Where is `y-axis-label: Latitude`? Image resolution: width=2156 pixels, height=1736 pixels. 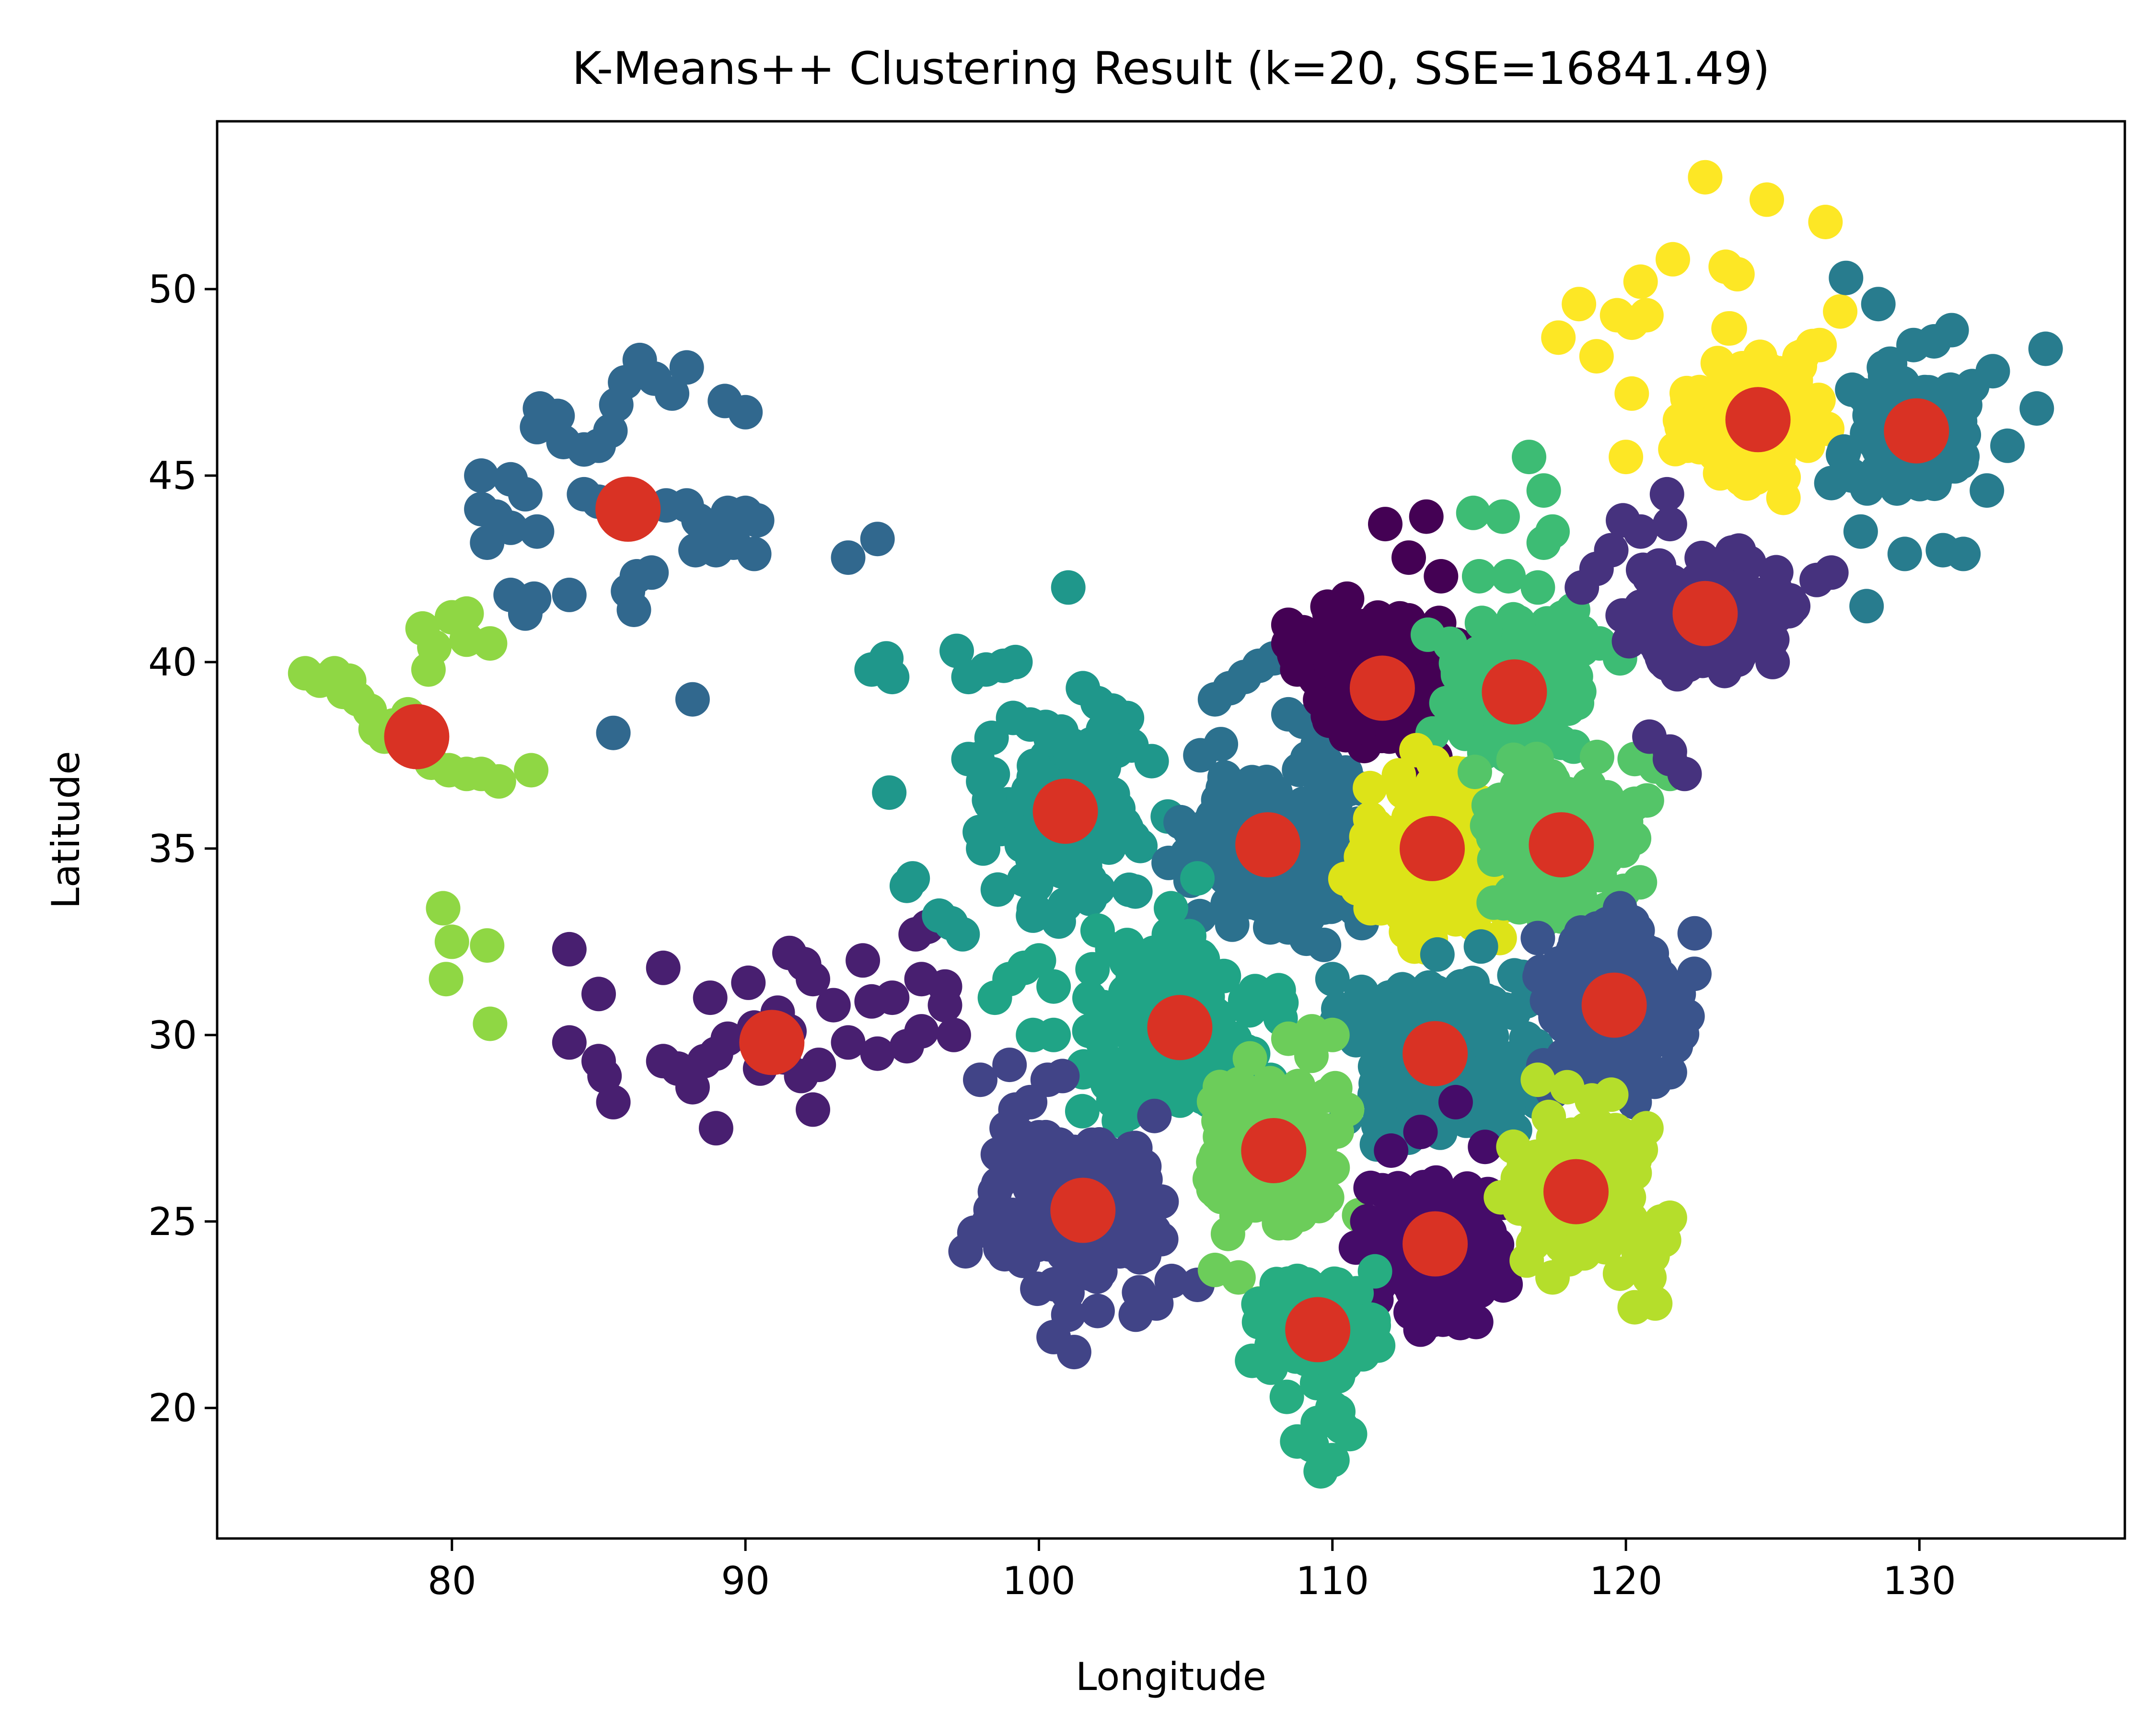
y-axis-label: Latitude is located at coordinates (66, 830).